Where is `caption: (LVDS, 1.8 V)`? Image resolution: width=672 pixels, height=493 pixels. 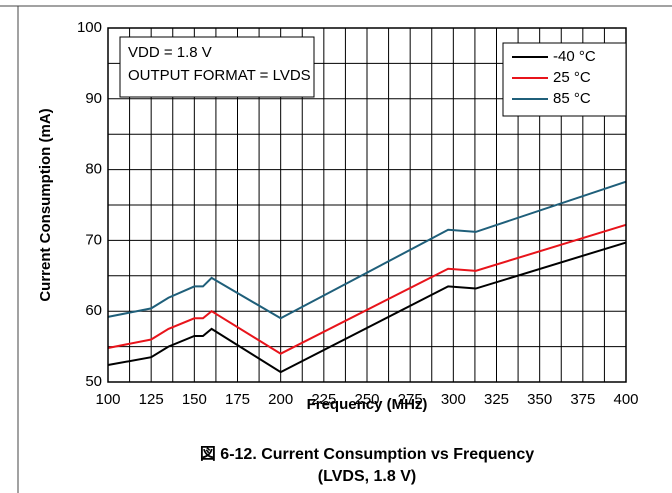 caption: (LVDS, 1.8 V) is located at coordinates (367, 476).